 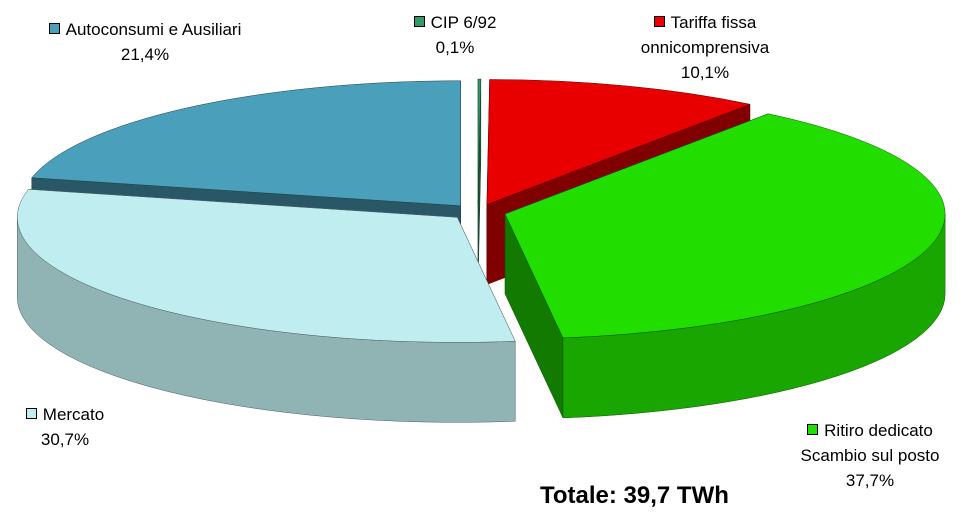 I want to click on slice-label: Tariffa fissa onnicomprensiva 10,1%, so click(x=705, y=47).